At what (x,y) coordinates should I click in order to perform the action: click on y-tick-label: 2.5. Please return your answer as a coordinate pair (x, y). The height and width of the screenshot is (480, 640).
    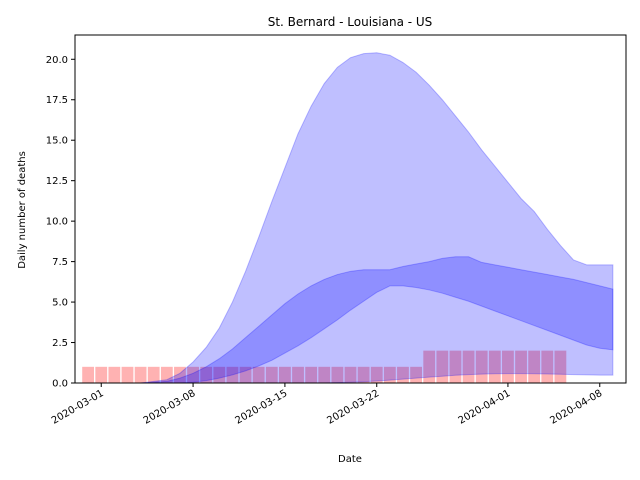
    Looking at the image, I should click on (60, 343).